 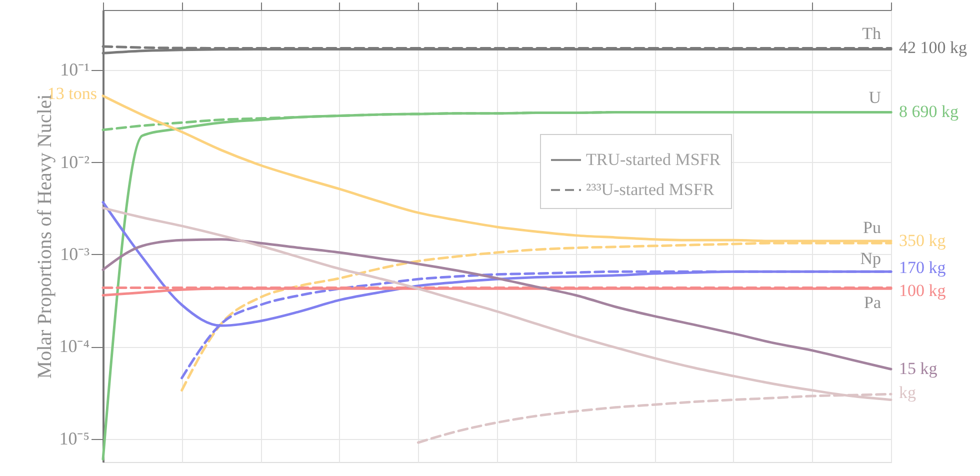 What do you see at coordinates (75, 254) in the screenshot?
I see `y-tick-label: 10⁻³` at bounding box center [75, 254].